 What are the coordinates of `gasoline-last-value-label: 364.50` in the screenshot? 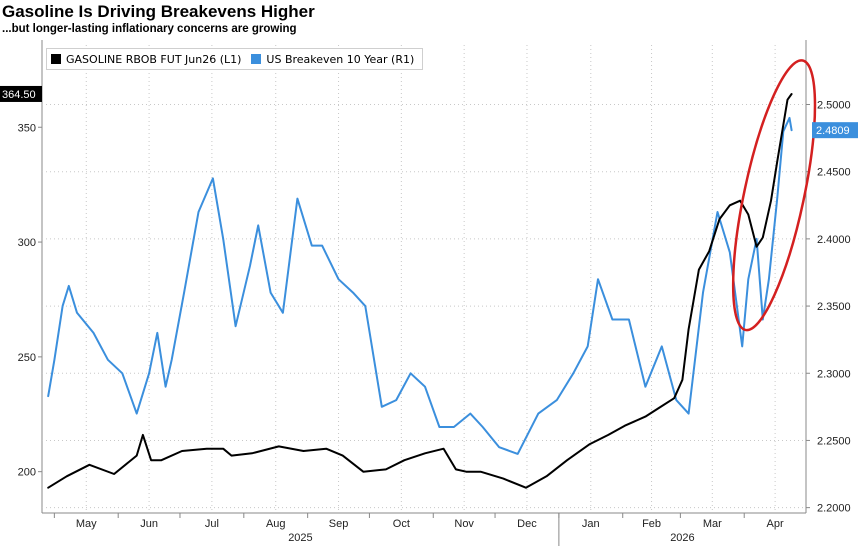 It's located at (19, 95).